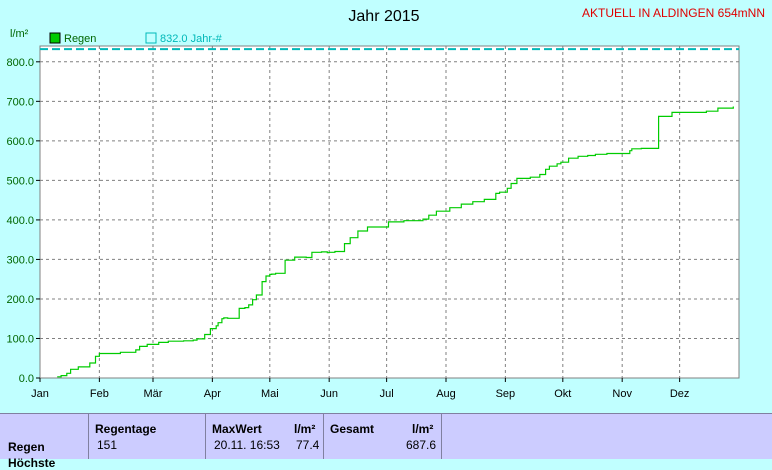 The height and width of the screenshot is (470, 772). I want to click on legend-swatch-reference, so click(151, 38).